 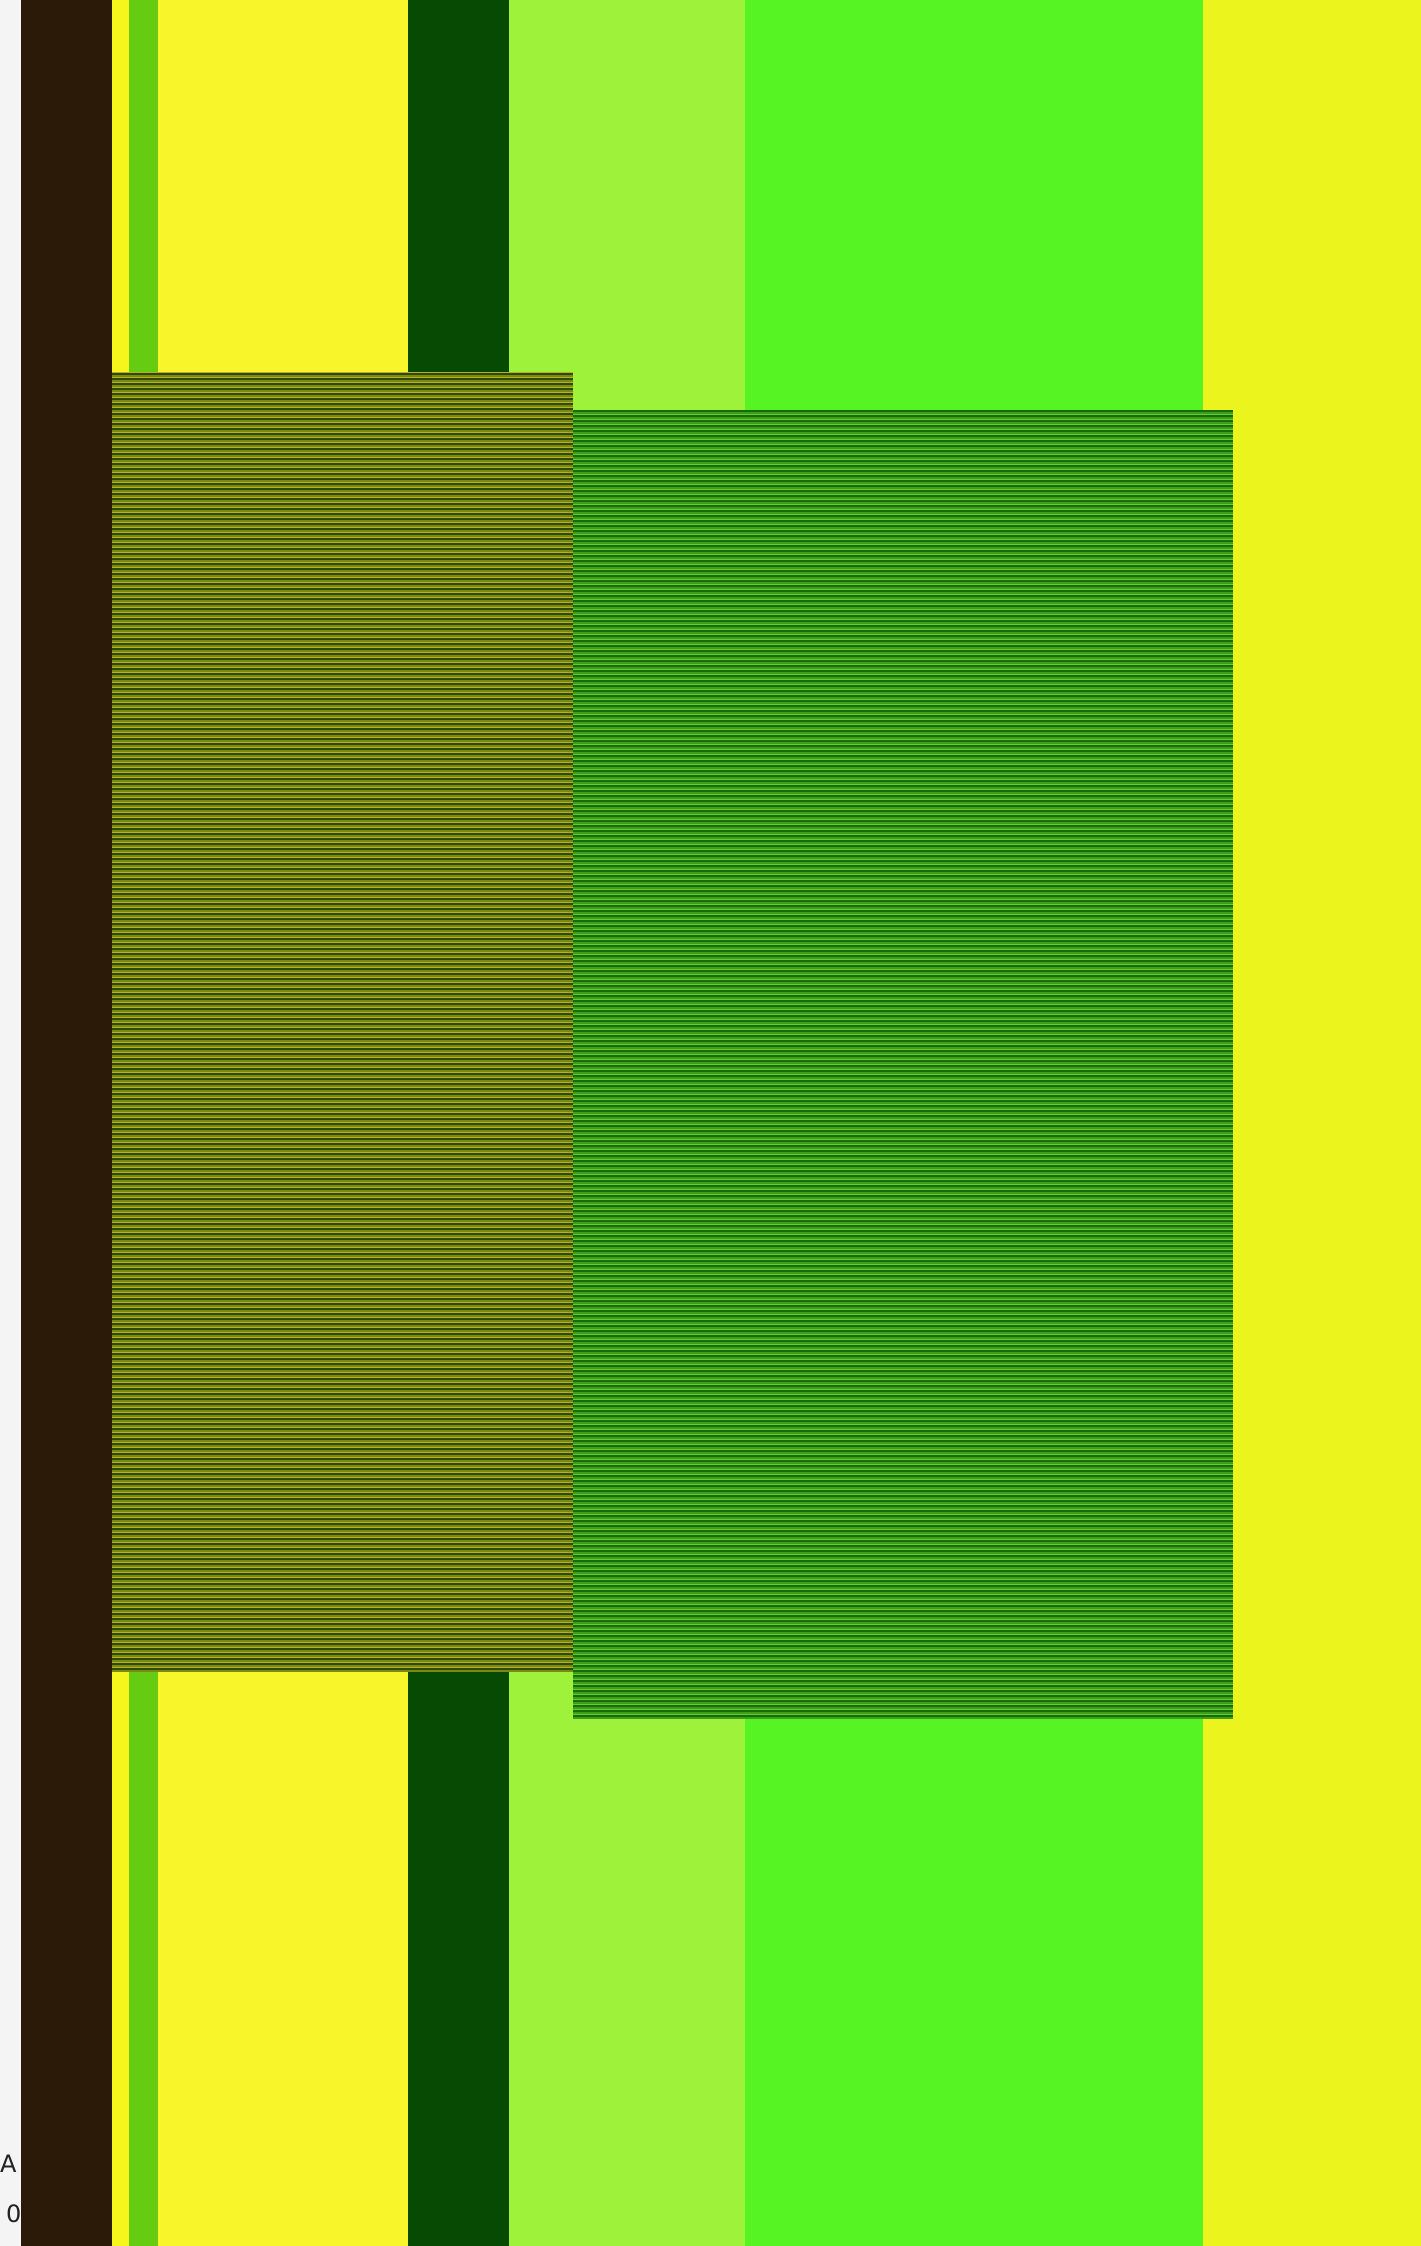 I want to click on text-fragment: 0, so click(x=14, y=2214).